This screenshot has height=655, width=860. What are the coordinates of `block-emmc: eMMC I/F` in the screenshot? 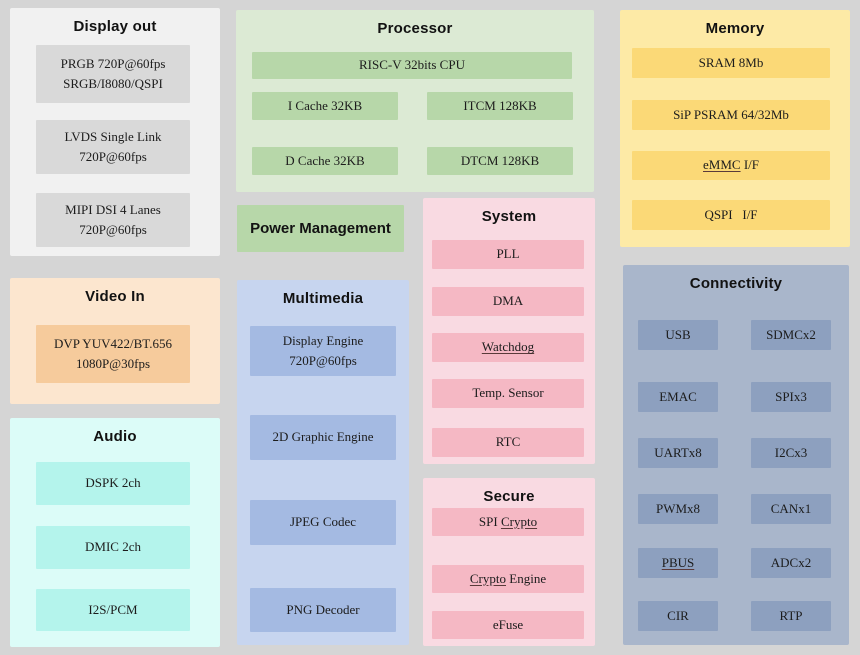 It's located at (731, 165).